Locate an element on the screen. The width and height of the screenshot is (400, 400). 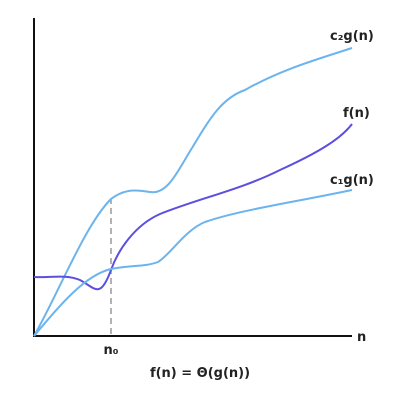
x-axis-label: n is located at coordinates (361, 337).